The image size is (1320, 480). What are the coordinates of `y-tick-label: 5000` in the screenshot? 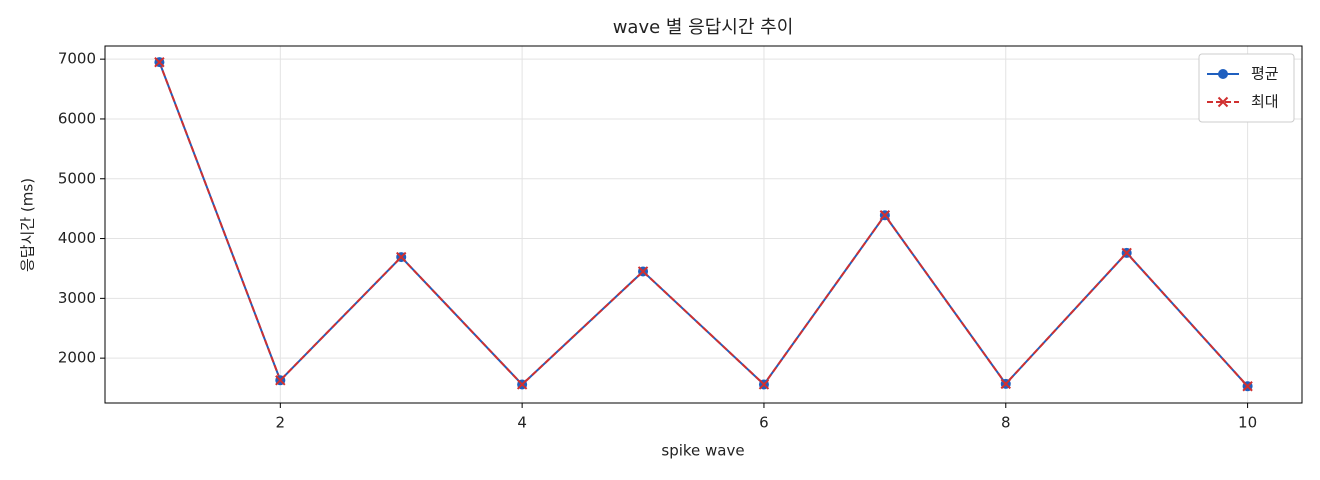 It's located at (77, 178).